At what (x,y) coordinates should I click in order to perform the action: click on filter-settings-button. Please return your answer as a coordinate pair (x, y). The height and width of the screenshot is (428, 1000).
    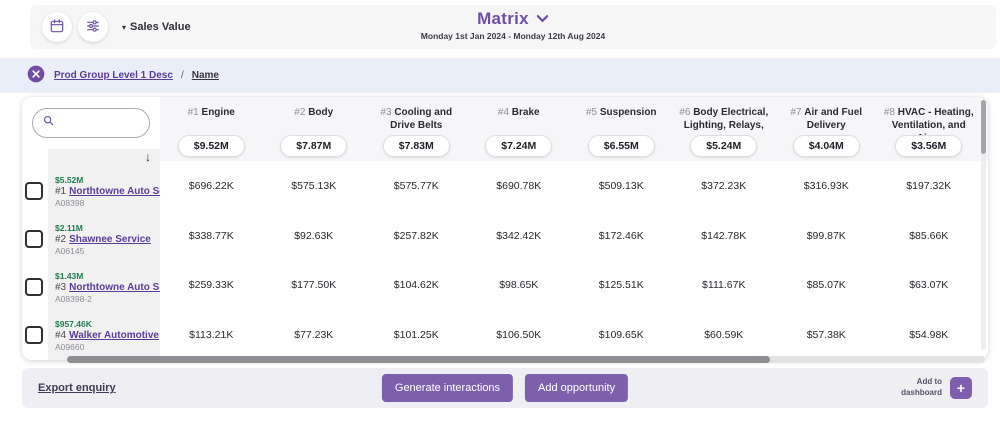
    Looking at the image, I should click on (93, 27).